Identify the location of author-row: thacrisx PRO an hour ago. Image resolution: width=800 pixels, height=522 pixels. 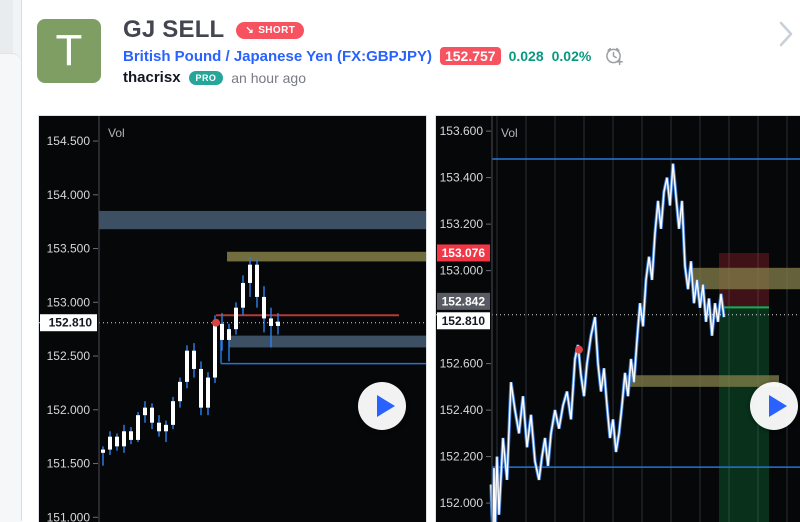
(214, 77).